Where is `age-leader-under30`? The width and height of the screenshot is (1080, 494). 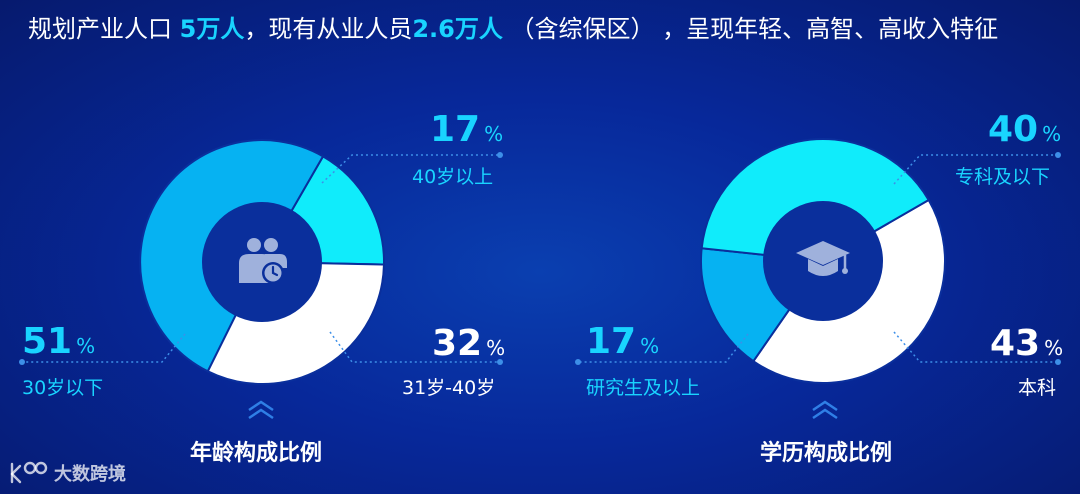 age-leader-under30 is located at coordinates (104, 348).